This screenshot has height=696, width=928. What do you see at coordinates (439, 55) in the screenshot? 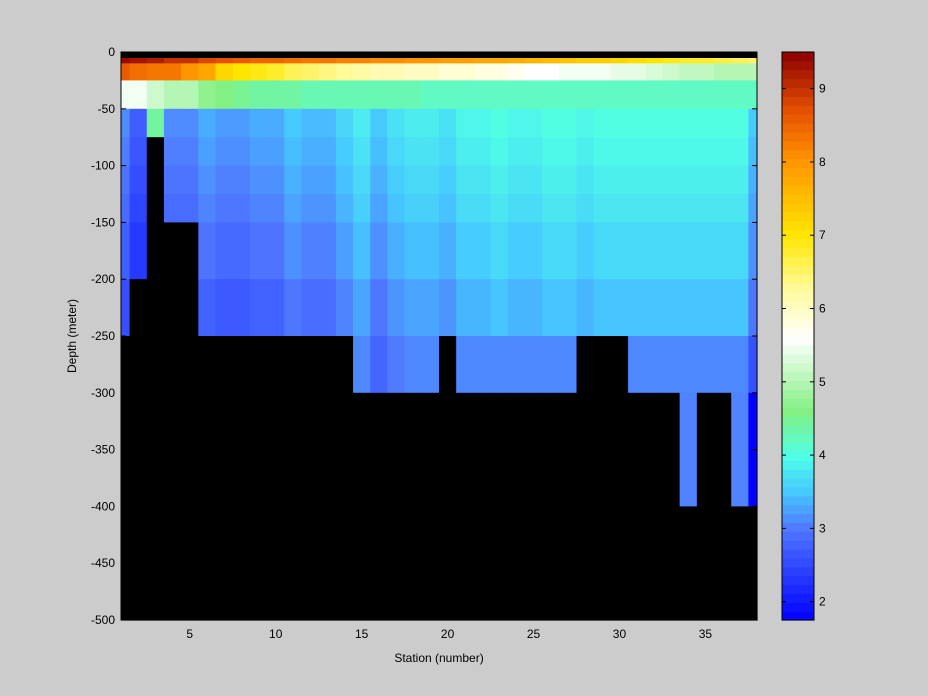
I see `surface-no-data-strip` at bounding box center [439, 55].